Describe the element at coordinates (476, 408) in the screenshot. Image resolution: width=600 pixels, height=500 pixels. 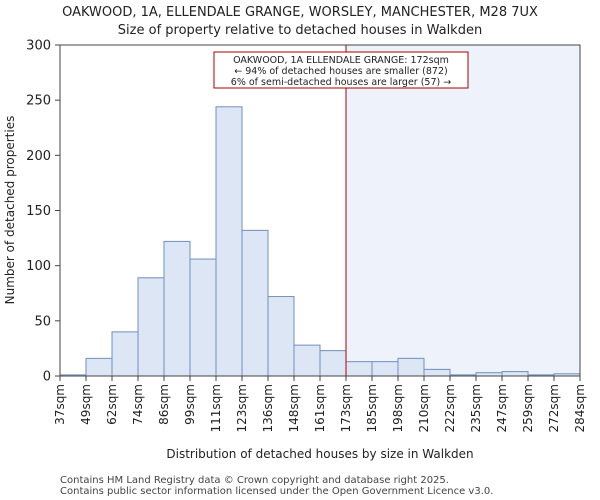
I see `x-tick-label: 235sqm` at that location.